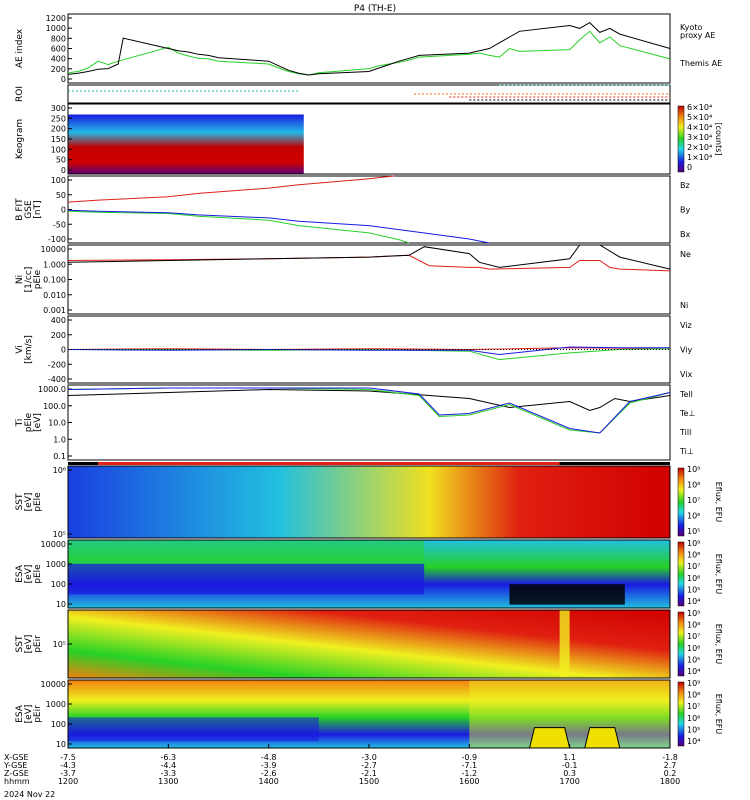 The width and height of the screenshot is (750, 800). Describe the element at coordinates (699, 127) in the screenshot. I see `keogram-colorbar-tick: 4×10⁴` at that location.